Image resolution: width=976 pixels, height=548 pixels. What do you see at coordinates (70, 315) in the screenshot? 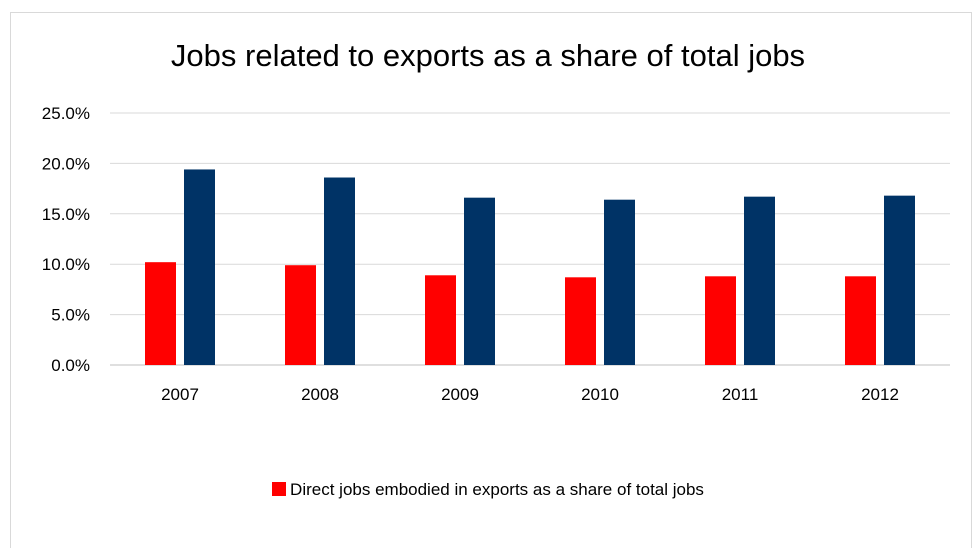
I see `y-tick-label: 5.0%` at bounding box center [70, 315].